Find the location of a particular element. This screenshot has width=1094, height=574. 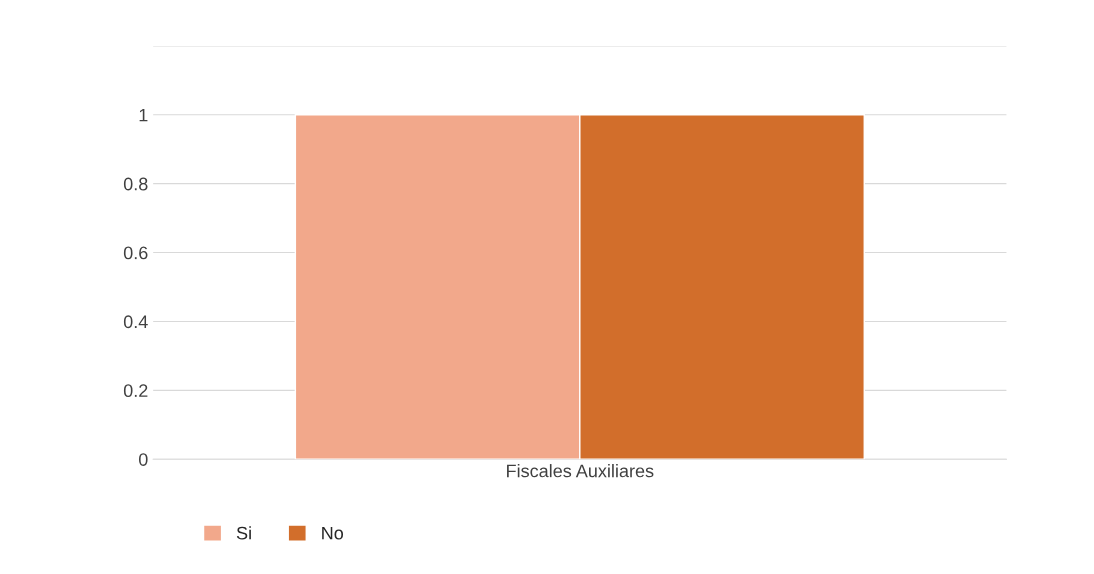

y-tick-label: 0.4 is located at coordinates (135, 322).